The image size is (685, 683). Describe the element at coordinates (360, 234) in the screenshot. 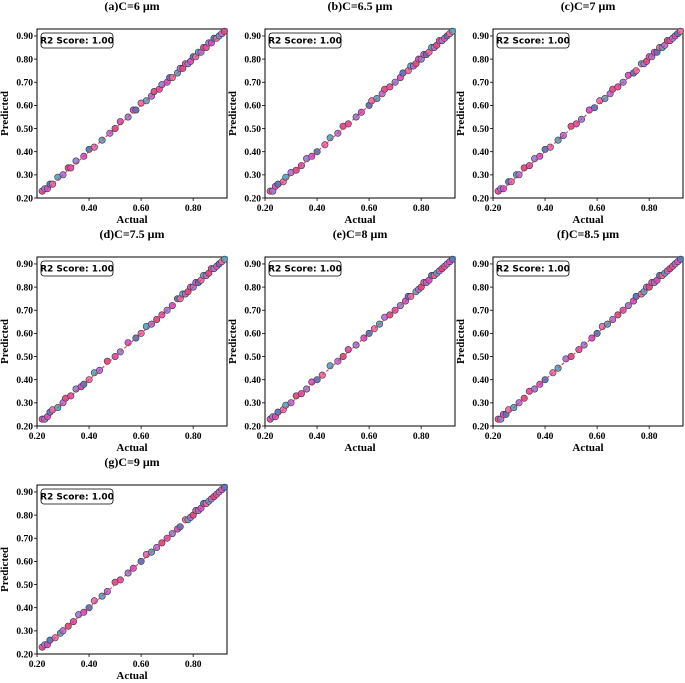

I see `chart-title: (e)C=8 μm` at that location.